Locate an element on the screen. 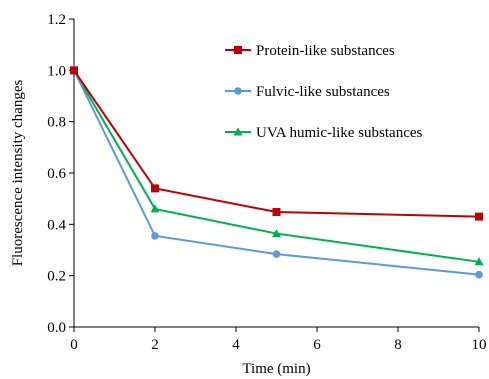 This screenshot has width=489, height=379. y-tick-label: 0.4 is located at coordinates (56, 225).